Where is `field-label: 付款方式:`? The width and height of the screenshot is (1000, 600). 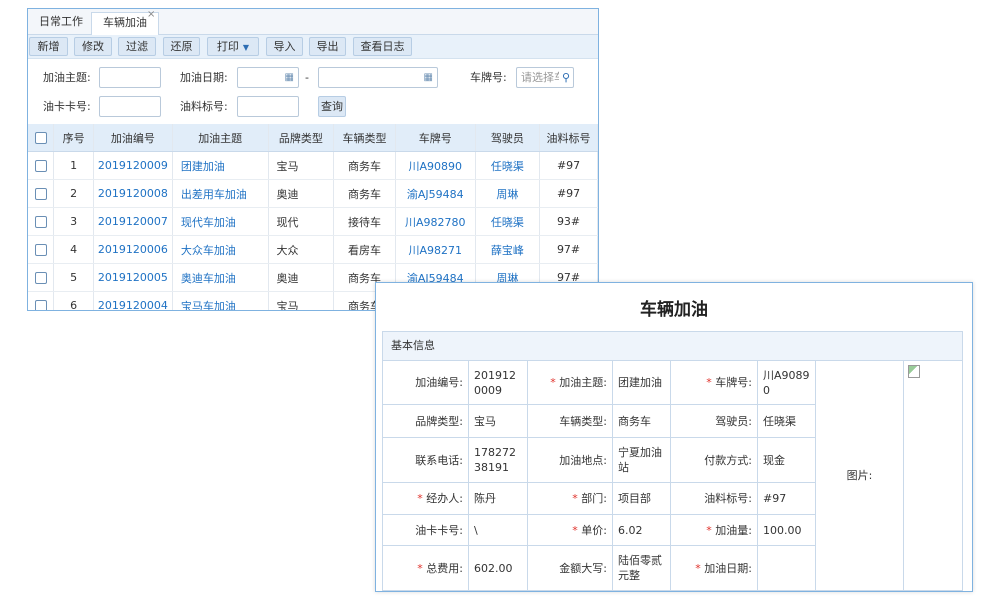
field-label: 付款方式: is located at coordinates (714, 460).